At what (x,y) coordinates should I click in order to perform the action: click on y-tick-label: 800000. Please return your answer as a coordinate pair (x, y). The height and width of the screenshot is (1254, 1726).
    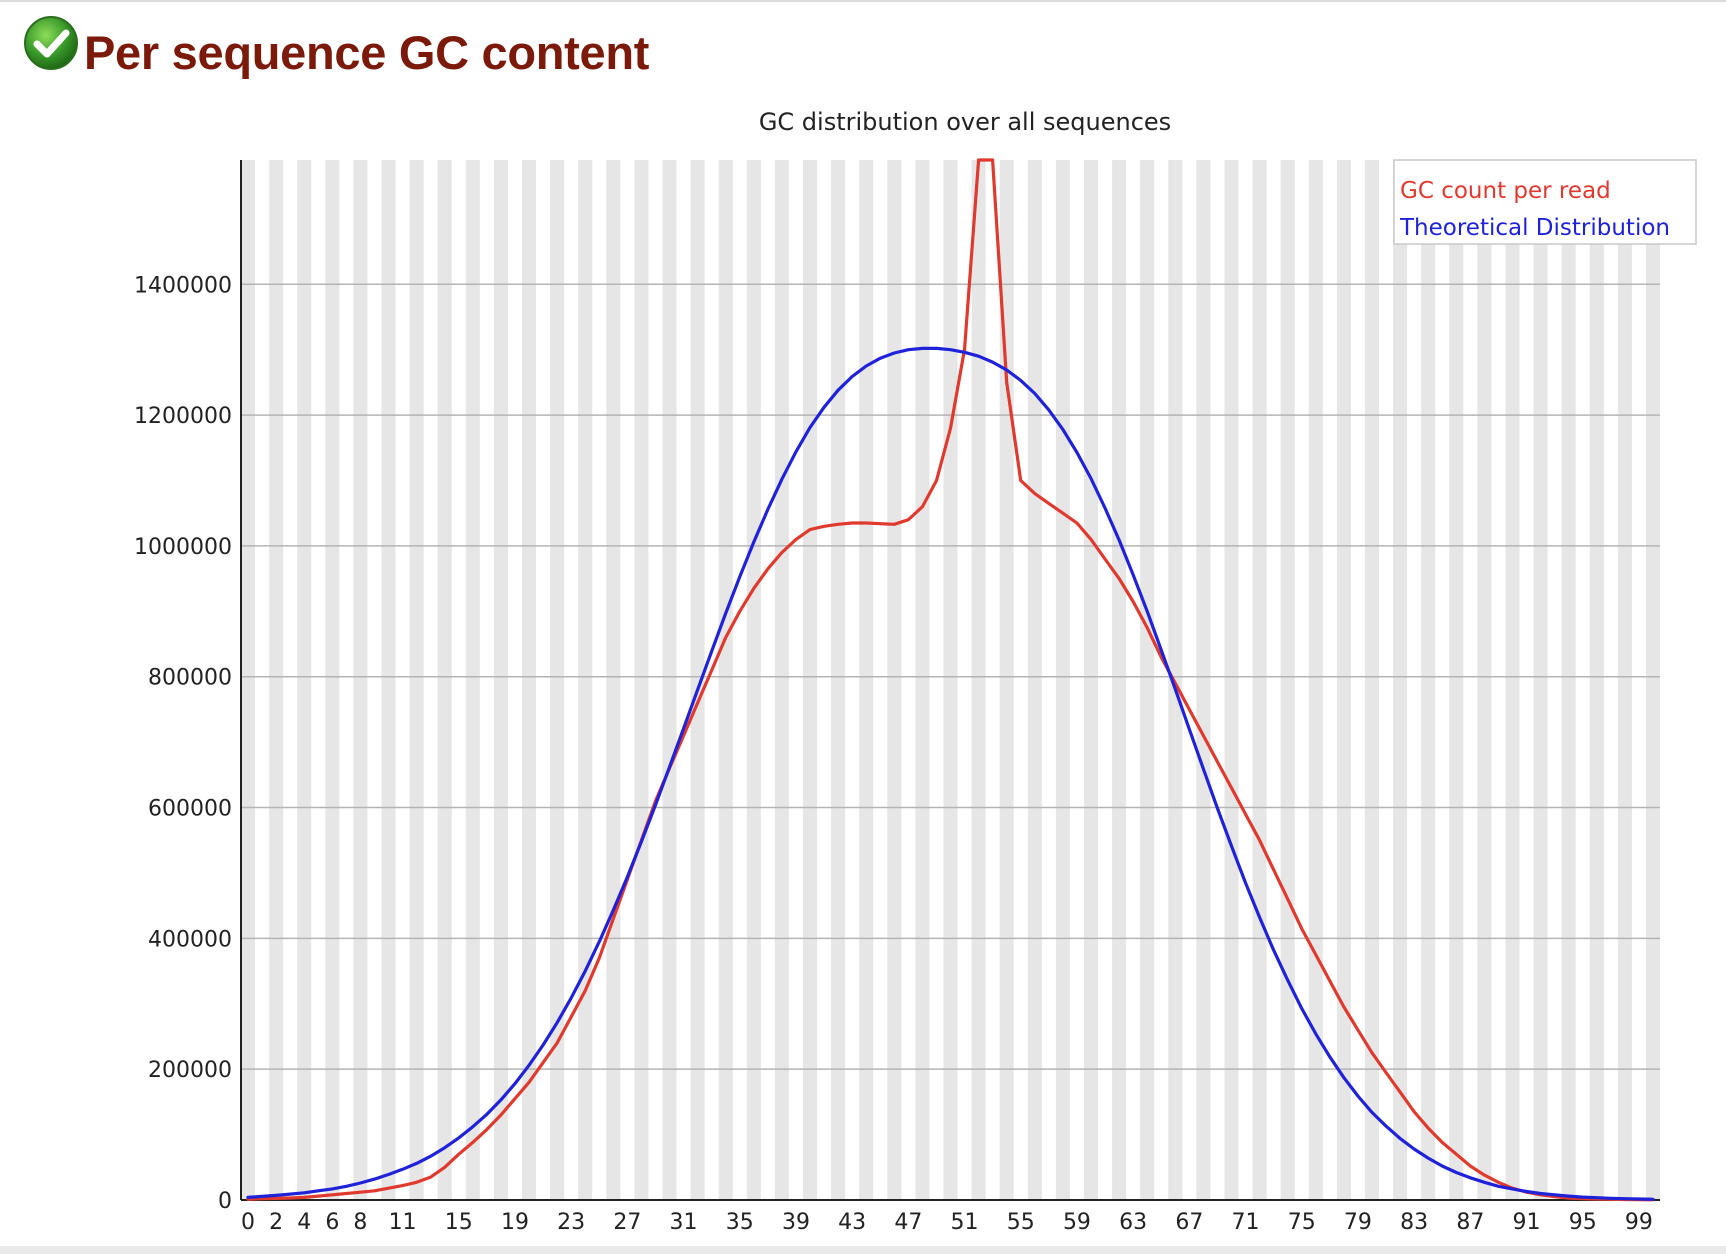
    Looking at the image, I should click on (190, 678).